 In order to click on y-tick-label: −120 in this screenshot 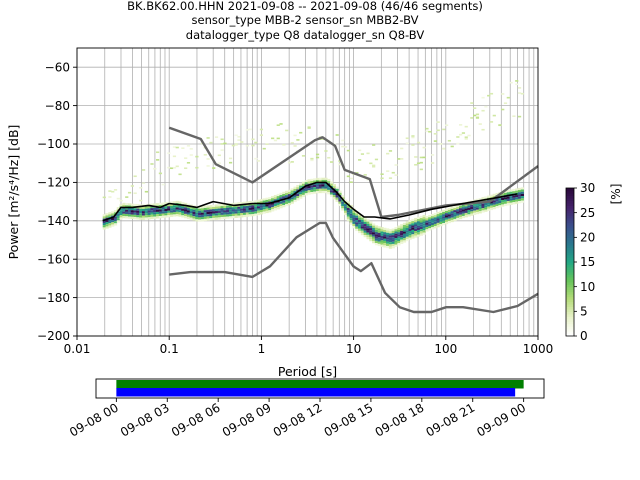, I will do `click(53, 183)`.